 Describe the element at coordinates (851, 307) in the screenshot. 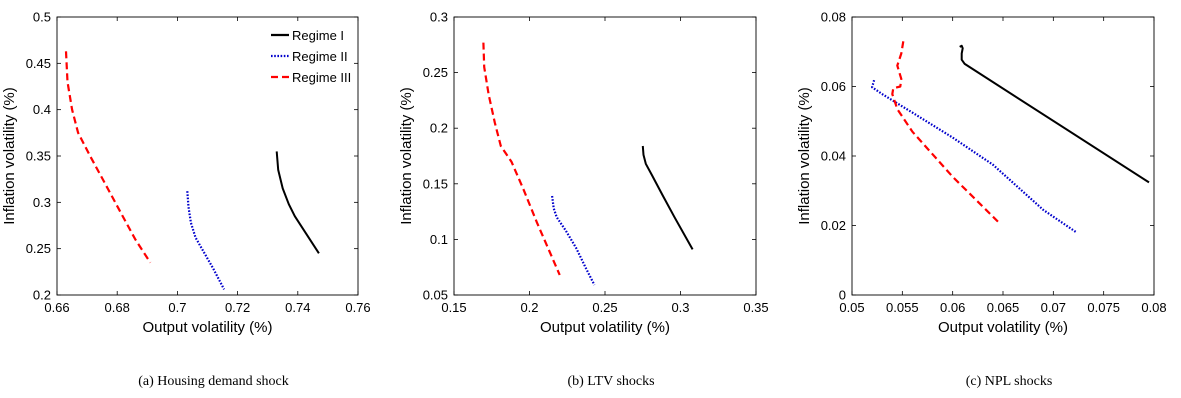

I see `x-tick-label: 0.05` at that location.